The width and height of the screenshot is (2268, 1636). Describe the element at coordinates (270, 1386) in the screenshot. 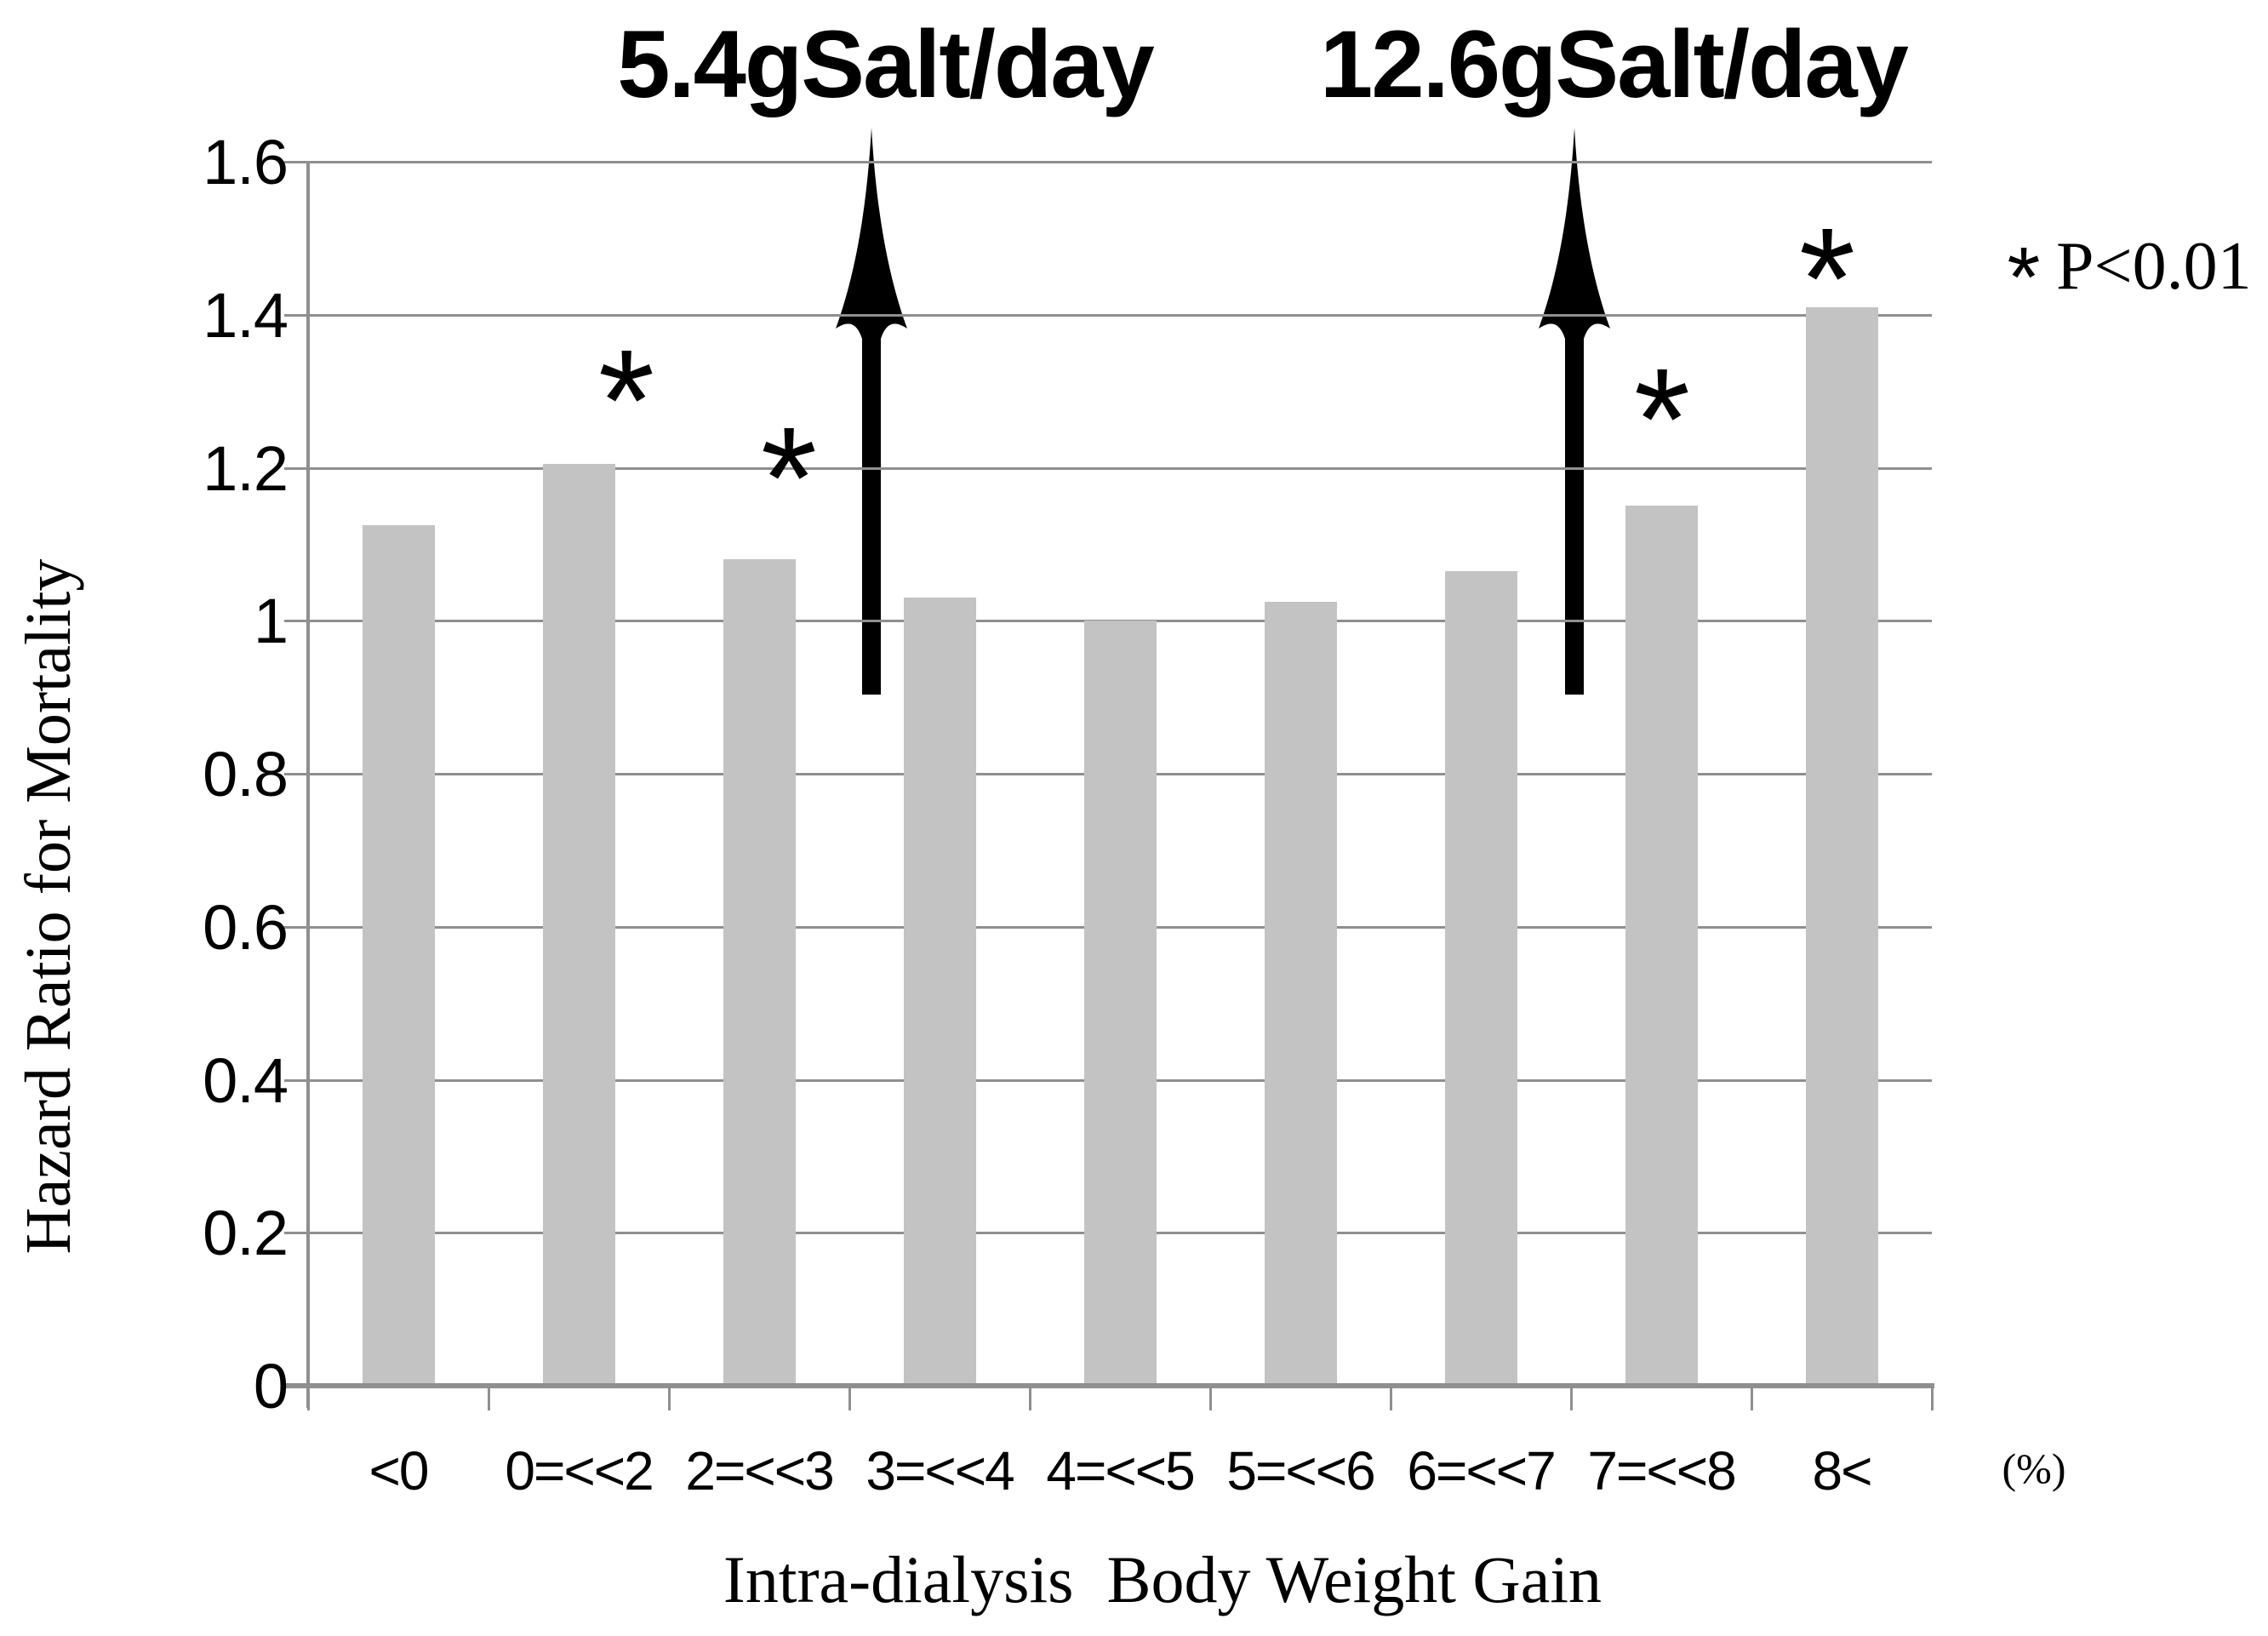

I see `y-tick-label: 0` at that location.